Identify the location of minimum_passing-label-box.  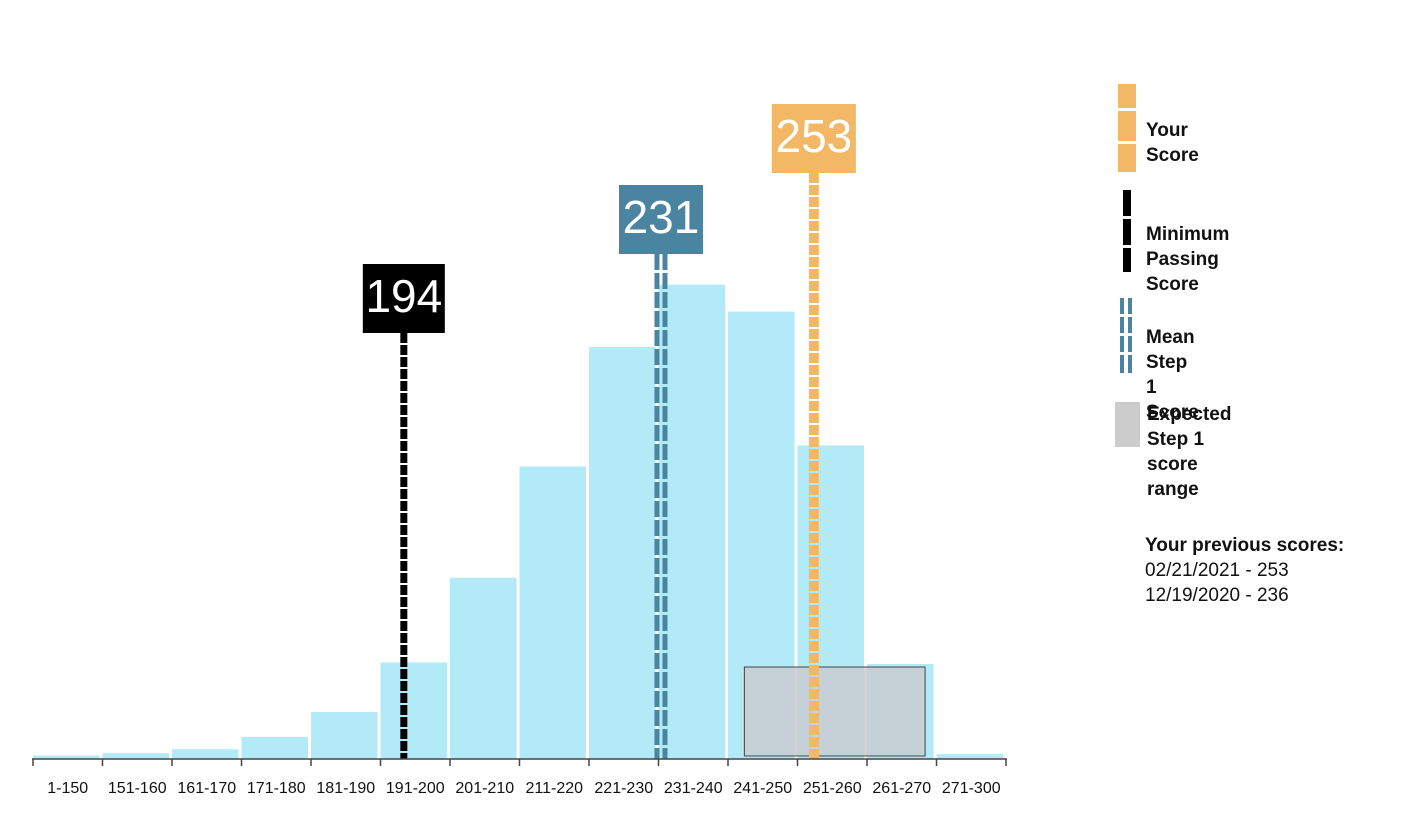
(403, 298).